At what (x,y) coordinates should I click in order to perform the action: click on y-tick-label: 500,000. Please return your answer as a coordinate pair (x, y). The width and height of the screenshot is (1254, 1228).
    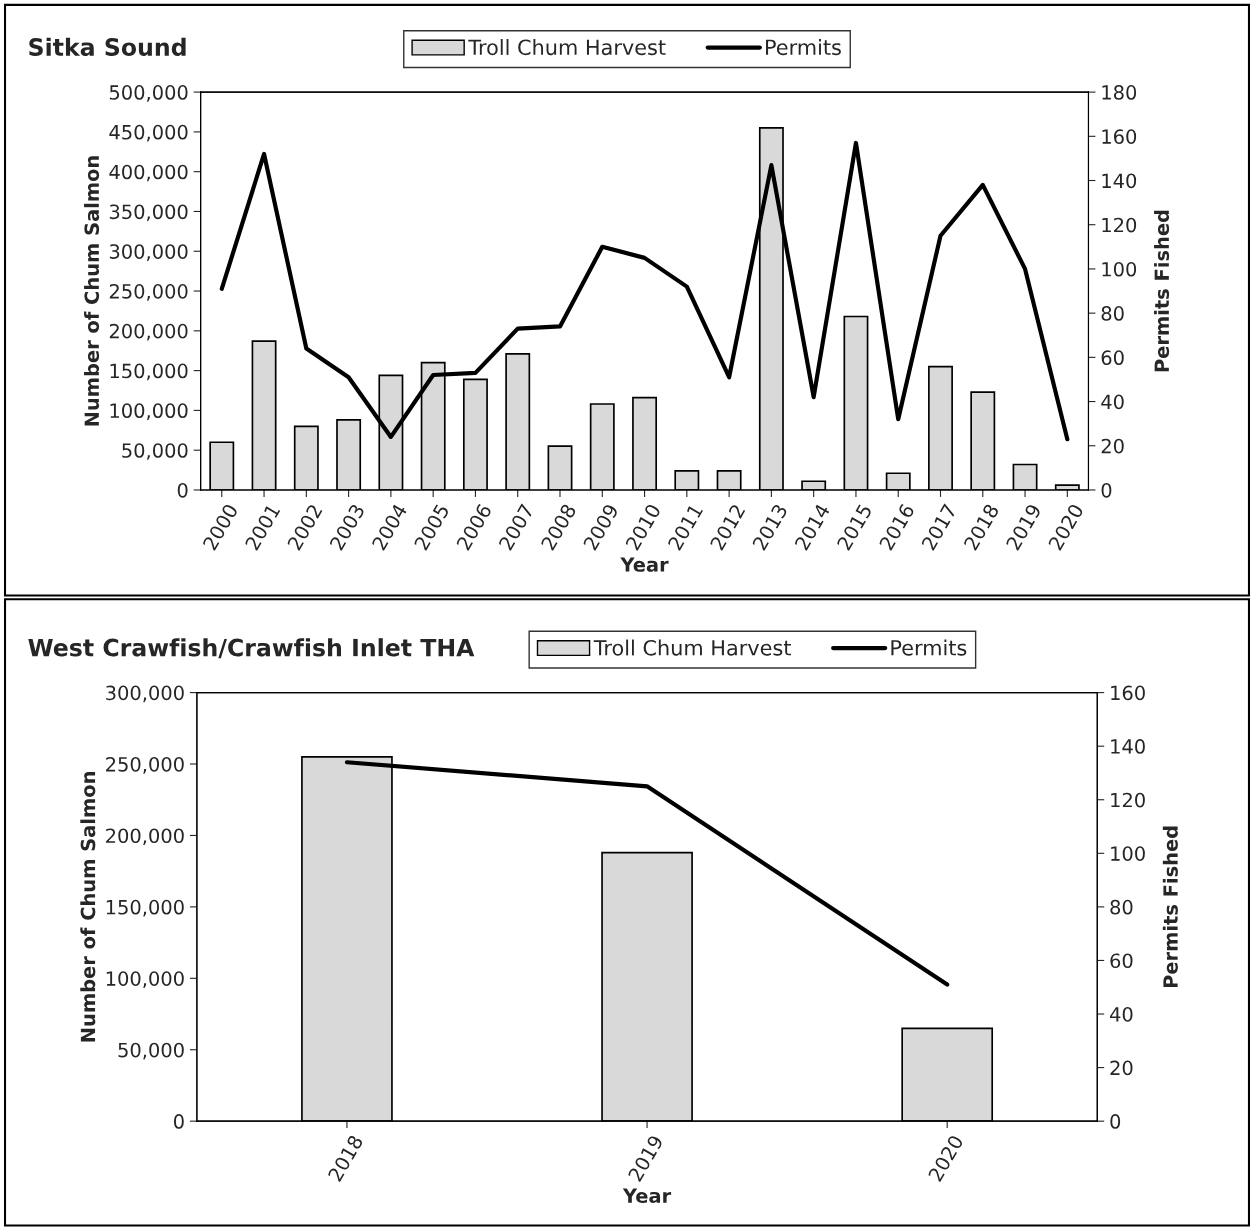
    Looking at the image, I should click on (148, 93).